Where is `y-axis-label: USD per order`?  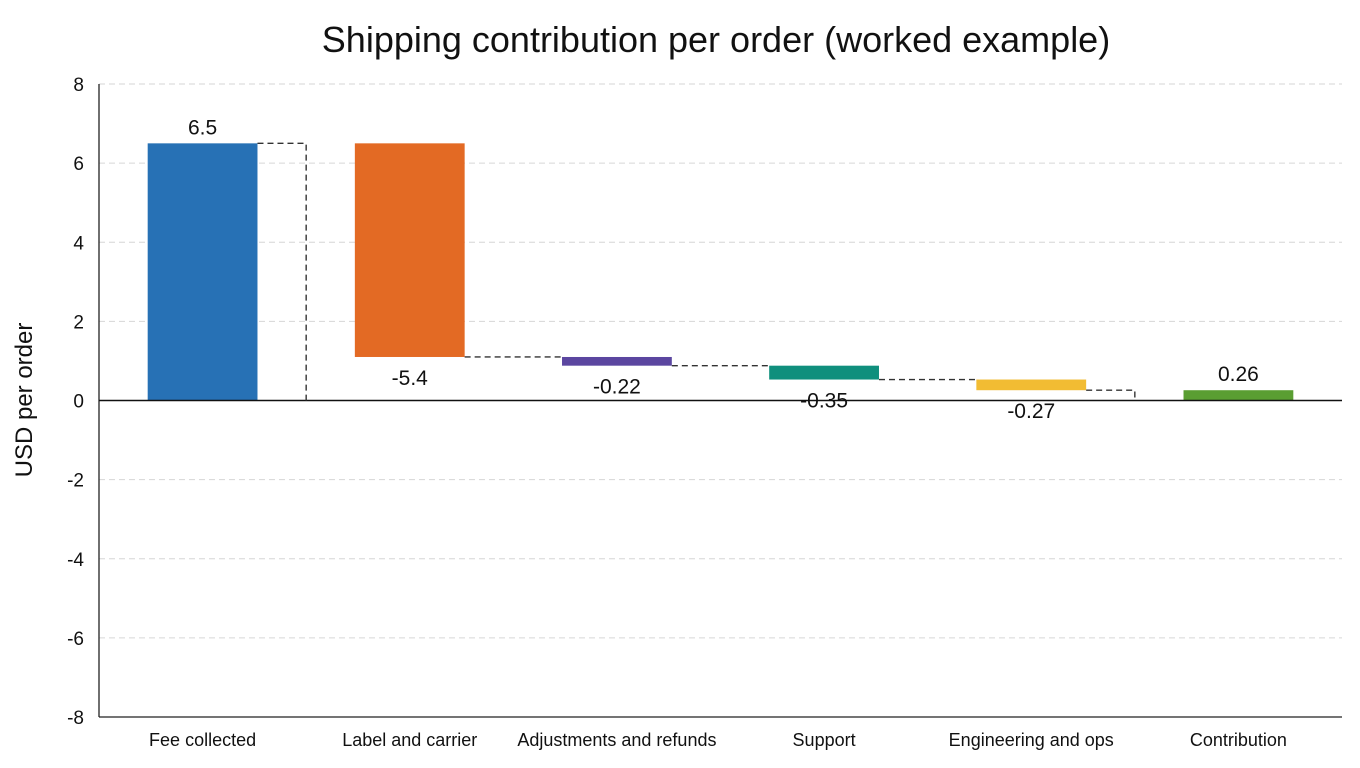
y-axis-label: USD per order is located at coordinates (24, 400).